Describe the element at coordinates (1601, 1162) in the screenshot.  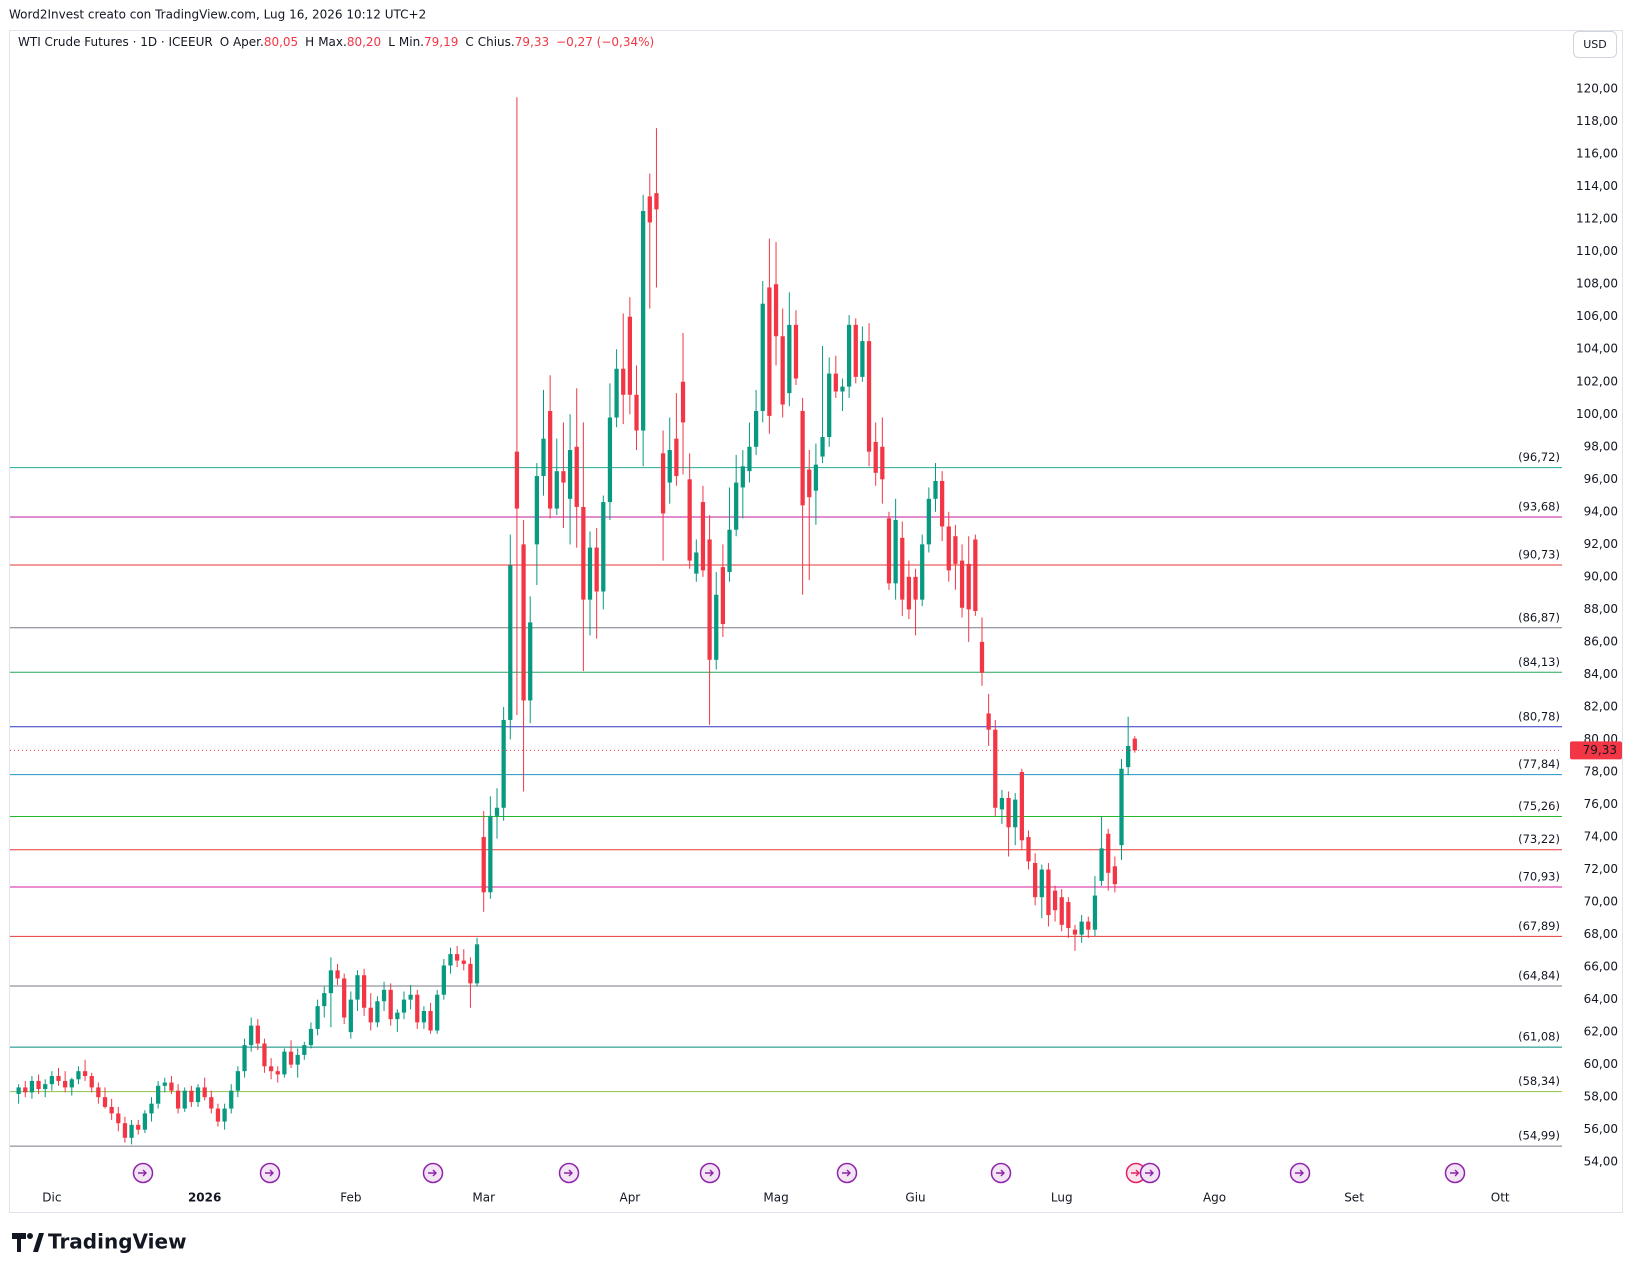
I see `y-tick-label: 54,00` at that location.